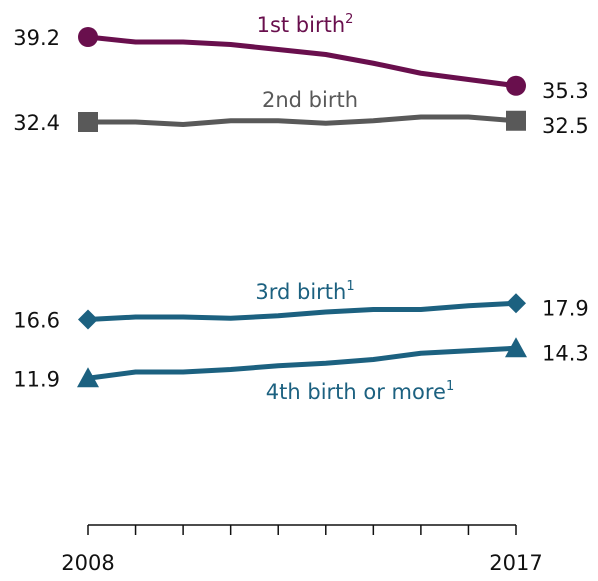 The width and height of the screenshot is (598, 581). I want to click on series-name: 2nd birth, so click(310, 100).